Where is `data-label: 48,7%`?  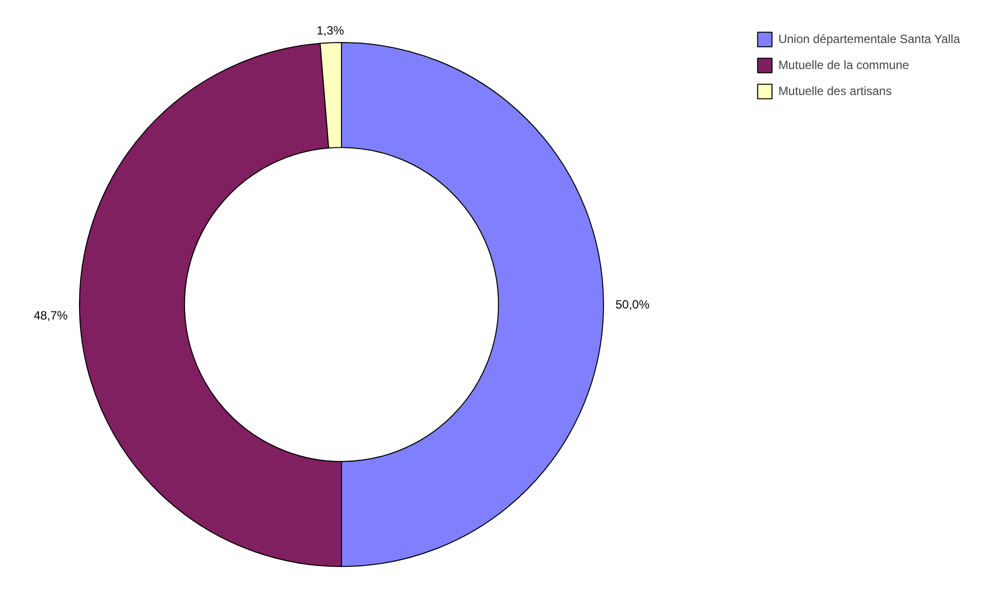
data-label: 48,7% is located at coordinates (51, 315).